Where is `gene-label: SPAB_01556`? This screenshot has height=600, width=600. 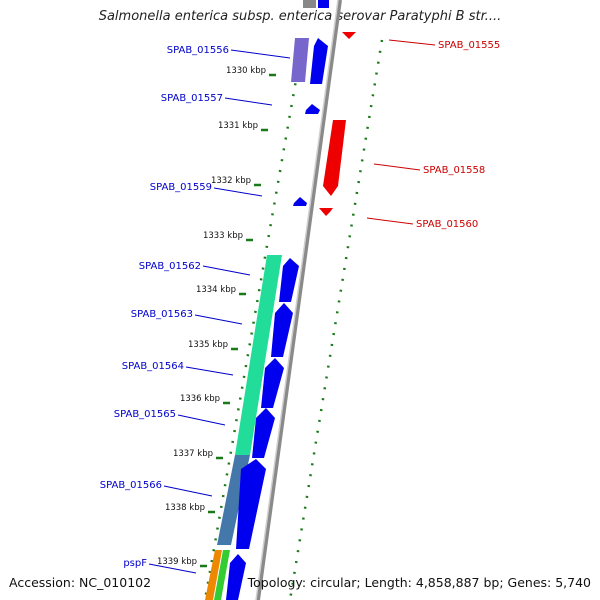 gene-label: SPAB_01556 is located at coordinates (198, 50).